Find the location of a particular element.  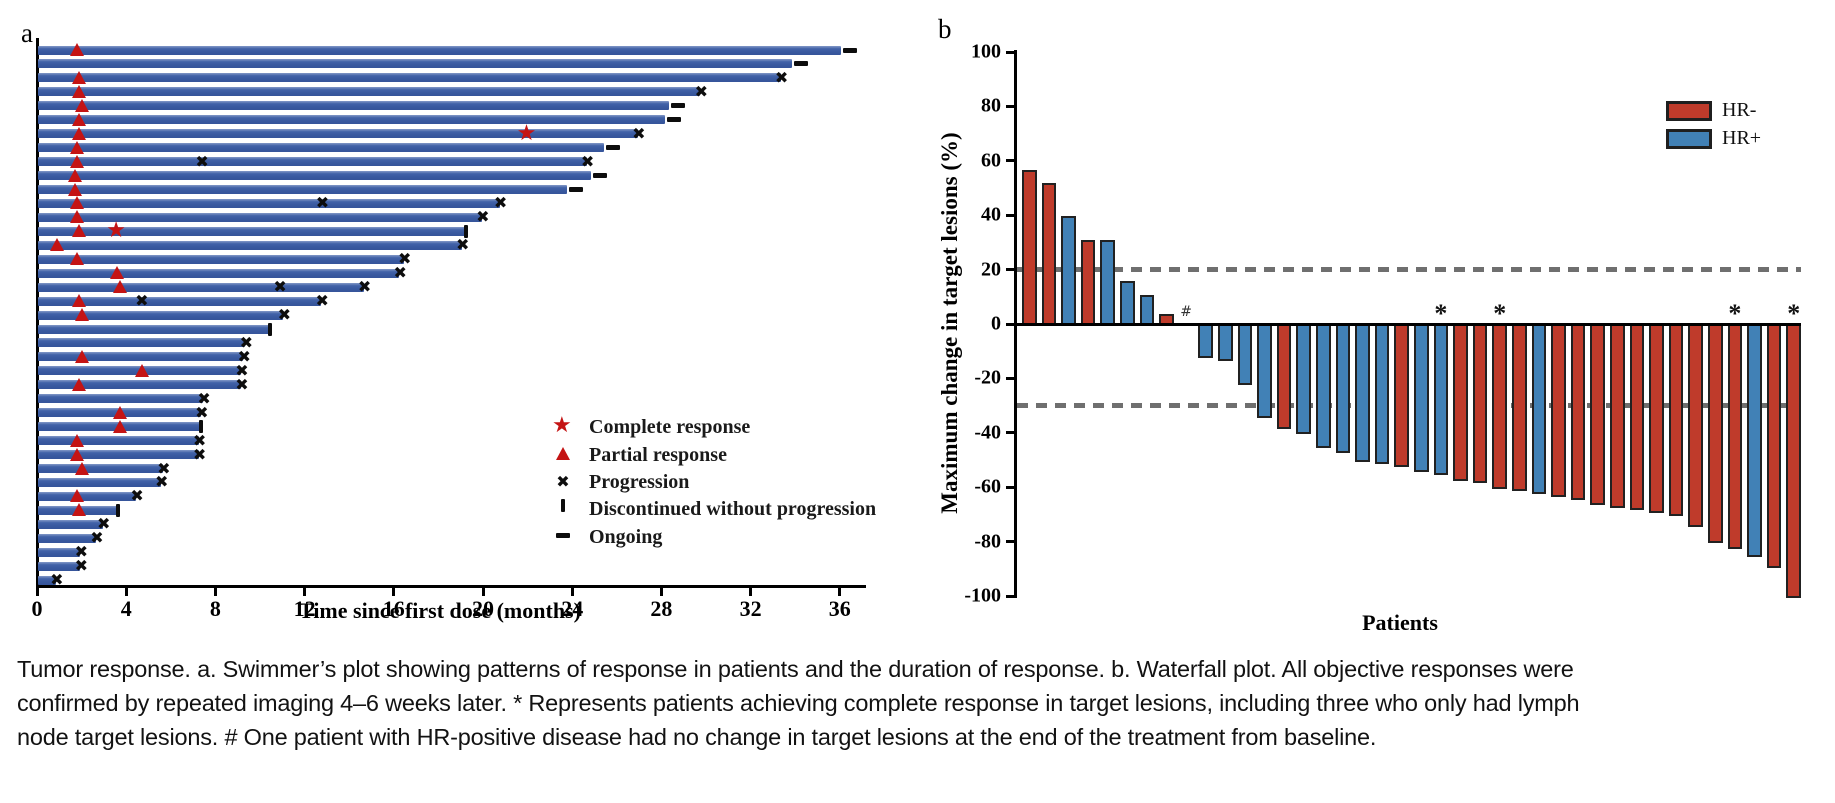

panel-a-label: a is located at coordinates (27, 33).